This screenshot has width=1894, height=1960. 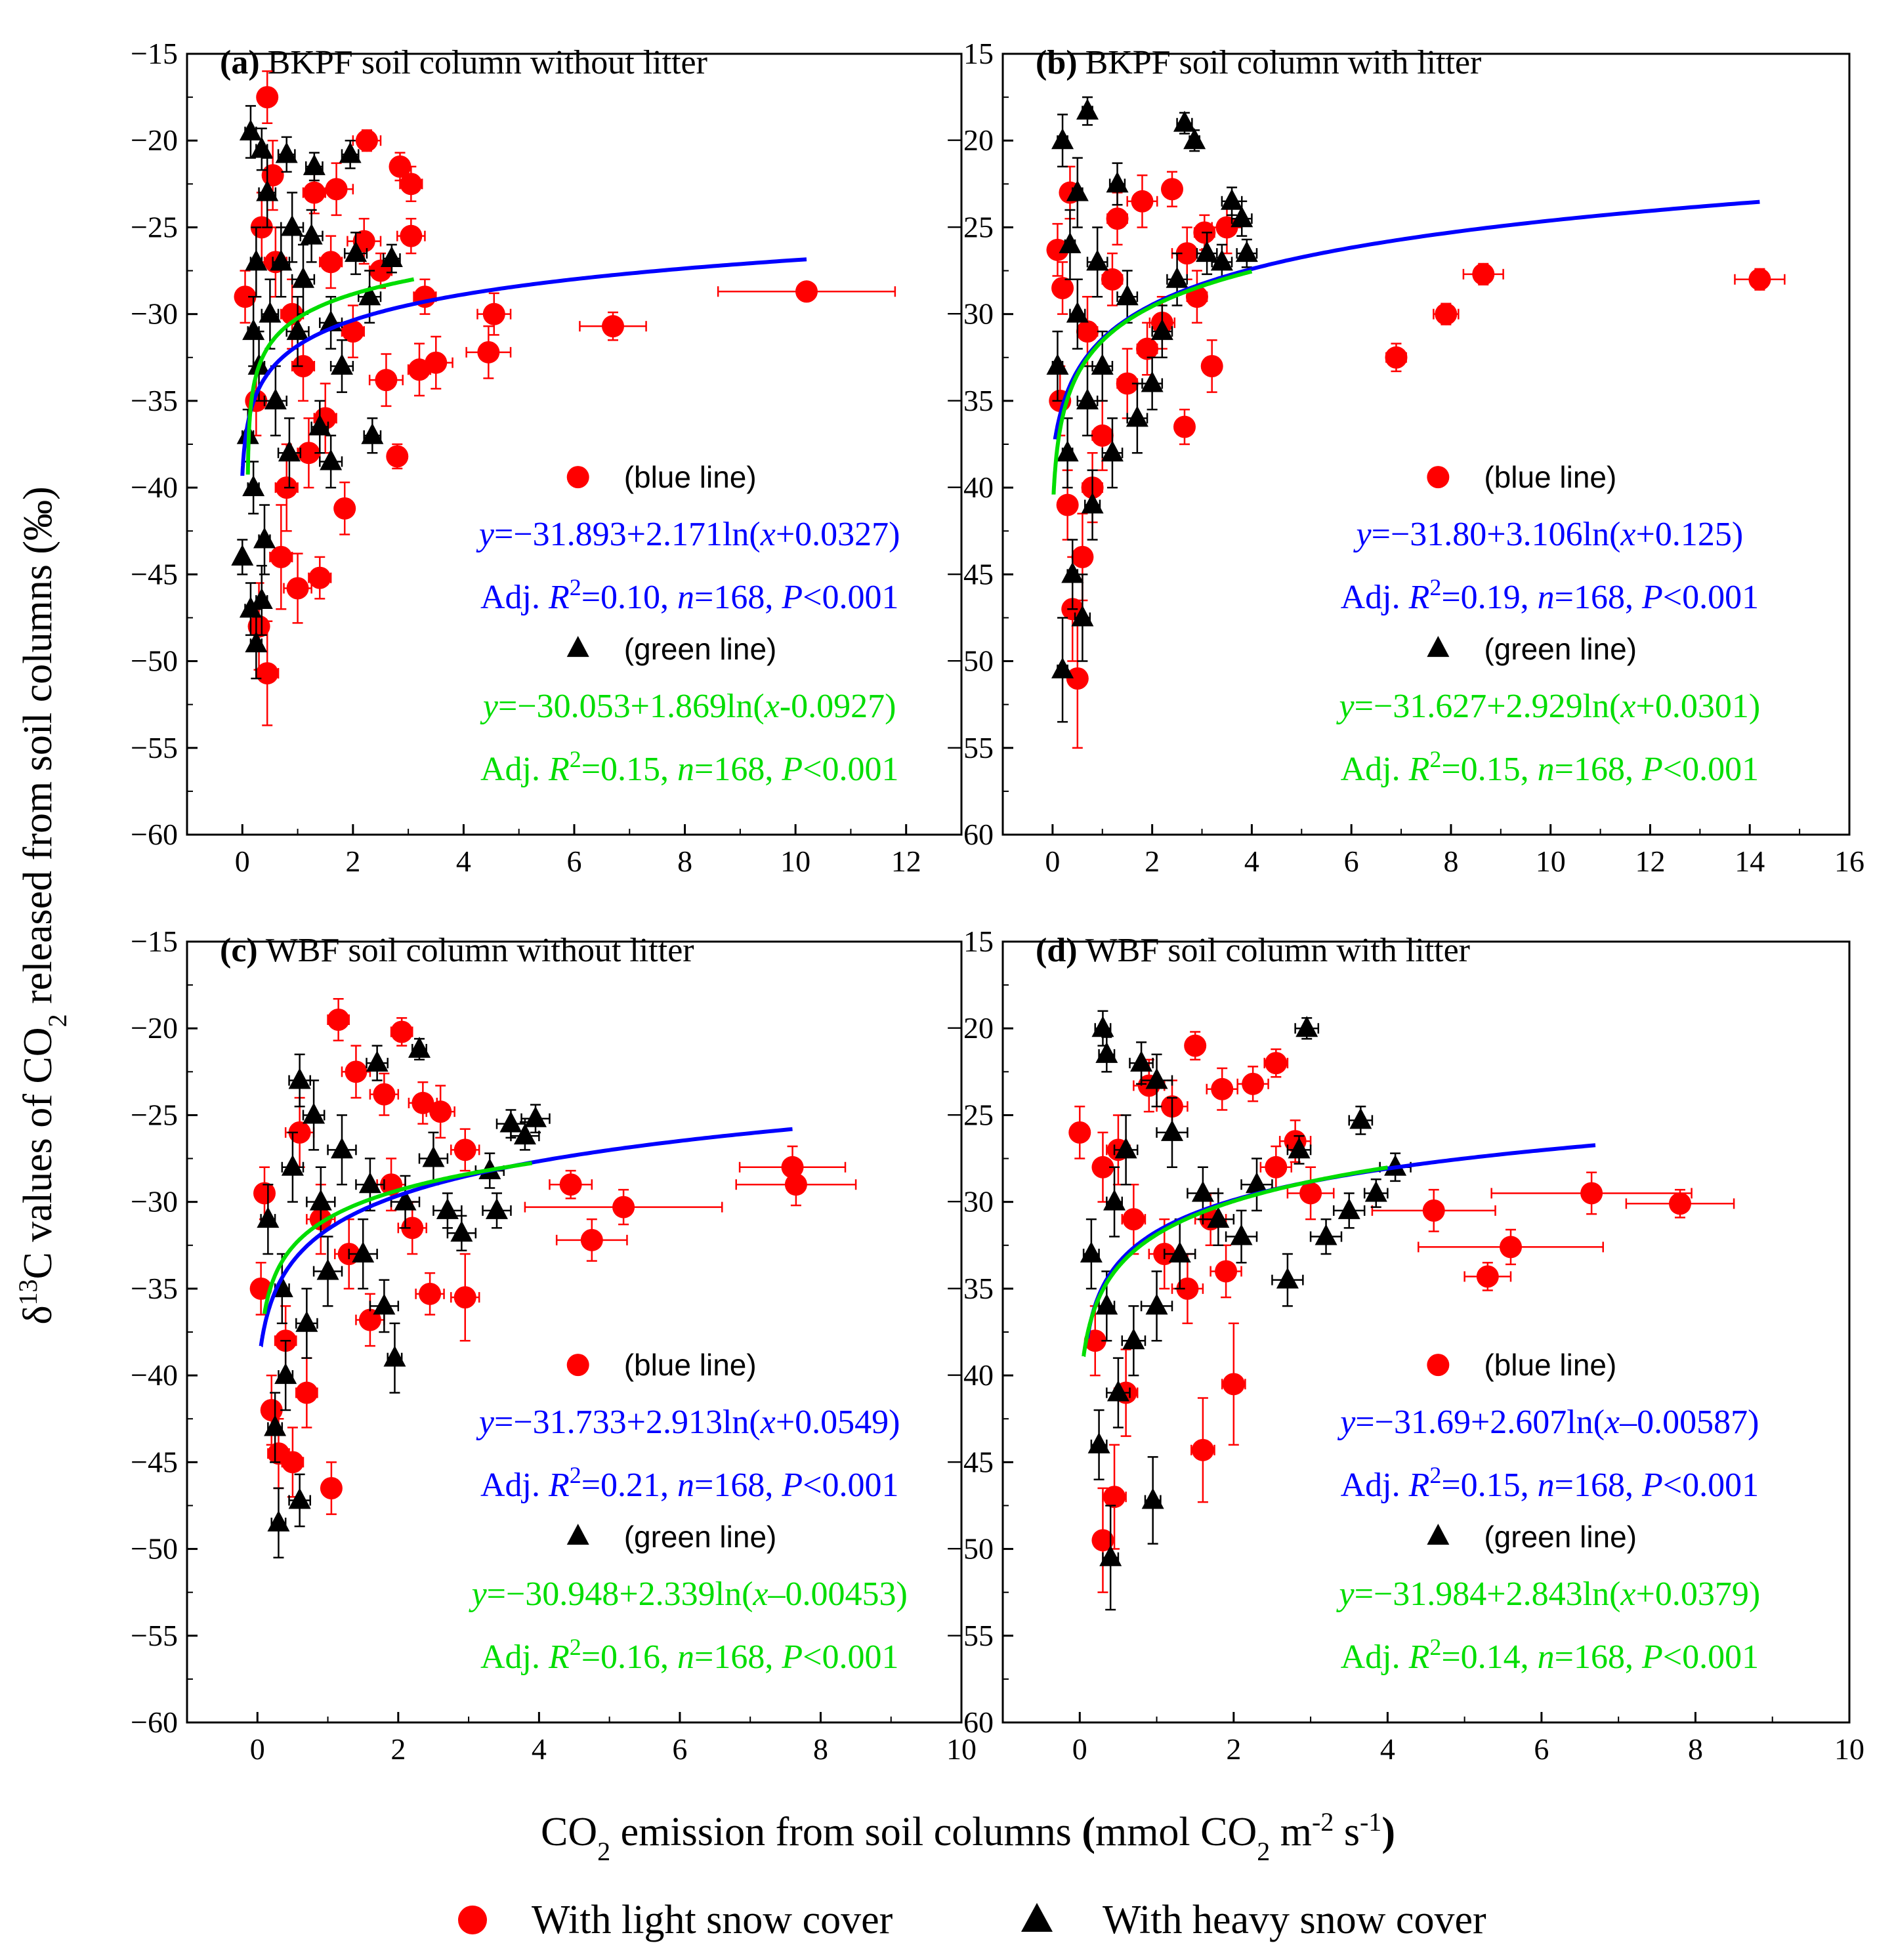 What do you see at coordinates (154, 1549) in the screenshot?
I see `y-tick-label: −50` at bounding box center [154, 1549].